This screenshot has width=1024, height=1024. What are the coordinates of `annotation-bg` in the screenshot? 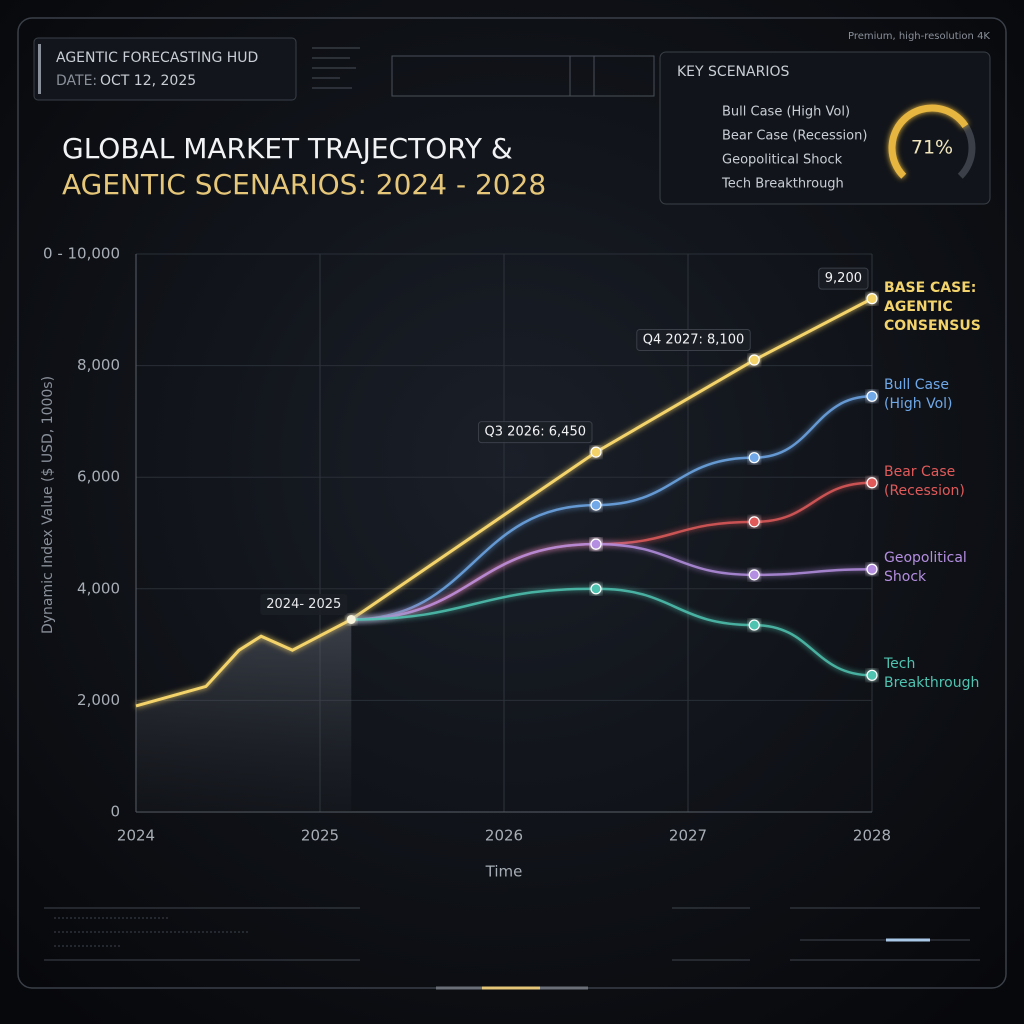 It's located at (304, 604).